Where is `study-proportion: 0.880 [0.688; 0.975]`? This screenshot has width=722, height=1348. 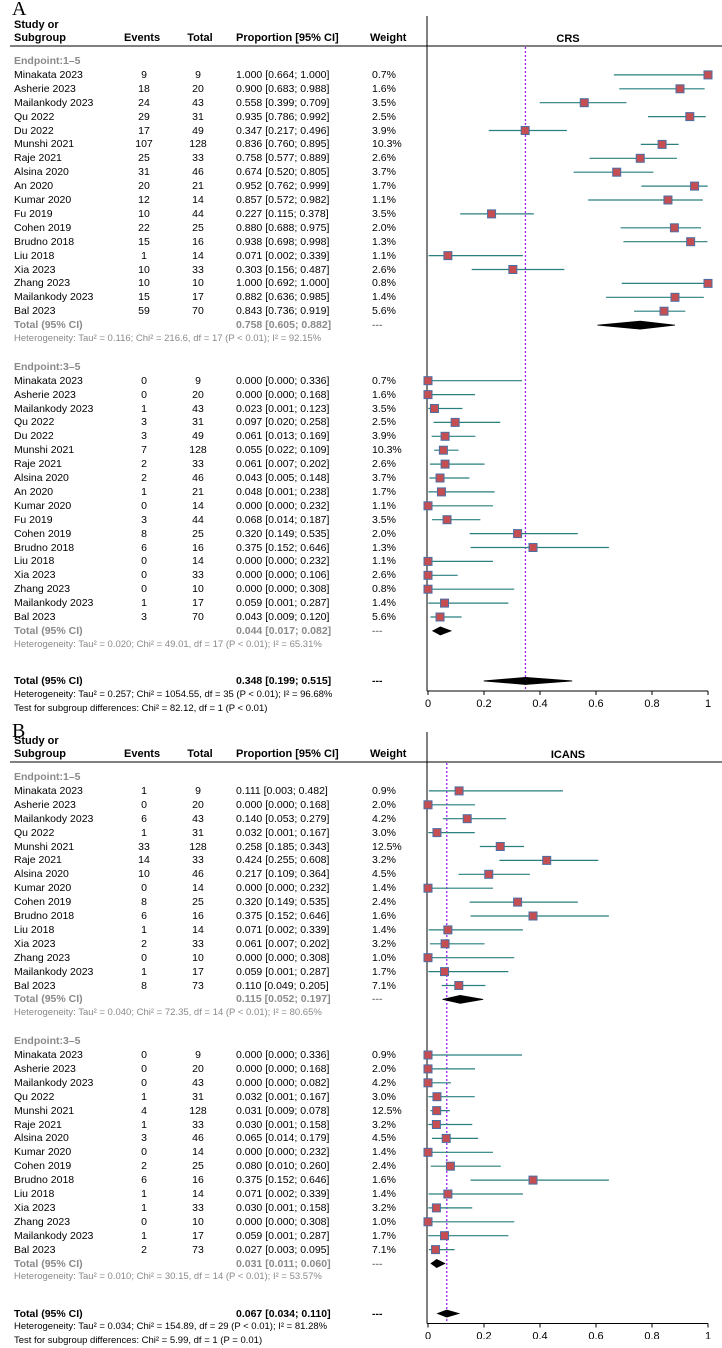
study-proportion: 0.880 [0.688; 0.975] is located at coordinates (283, 227).